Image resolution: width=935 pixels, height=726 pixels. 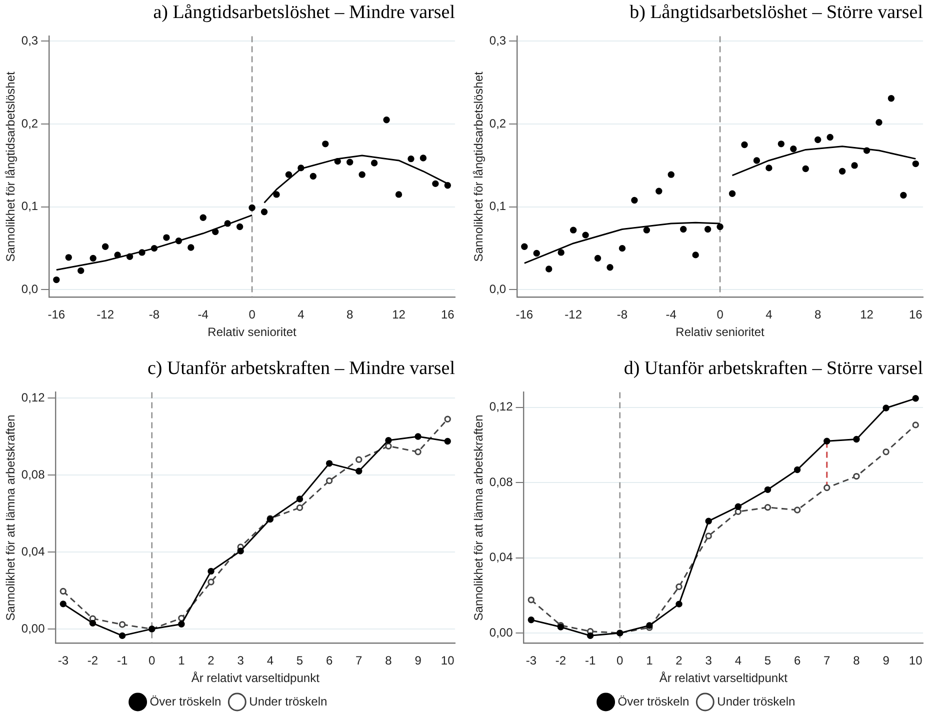 I want to click on chart-title: a) Långtidsarbetslöshet – Mindre varsel, so click(x=304, y=13).